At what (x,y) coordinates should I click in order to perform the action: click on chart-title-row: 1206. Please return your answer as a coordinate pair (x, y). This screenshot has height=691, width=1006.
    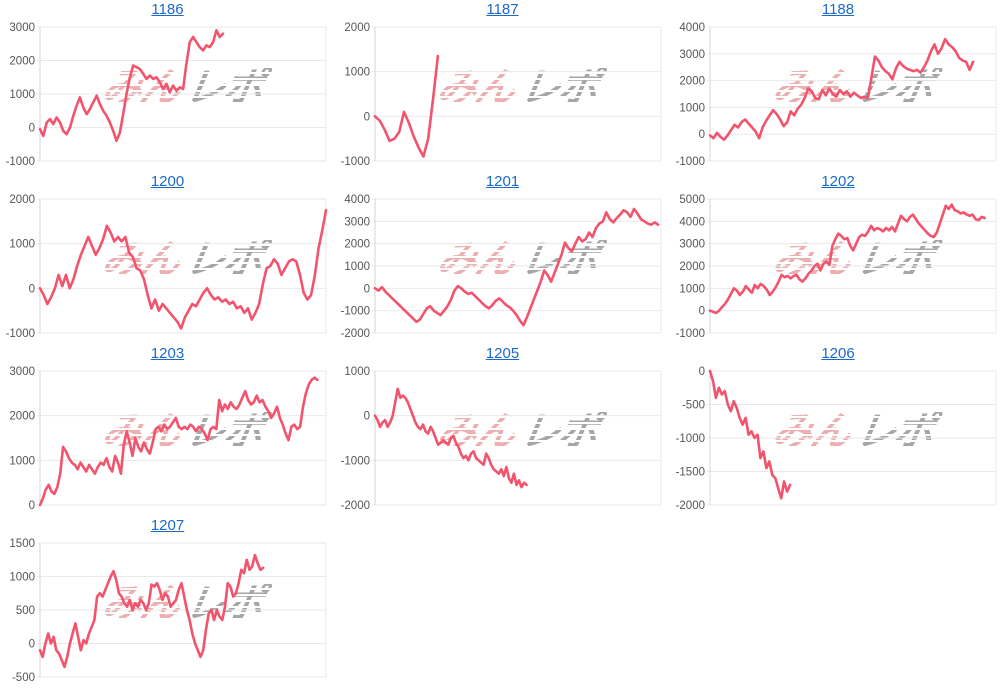
    Looking at the image, I should click on (838, 355).